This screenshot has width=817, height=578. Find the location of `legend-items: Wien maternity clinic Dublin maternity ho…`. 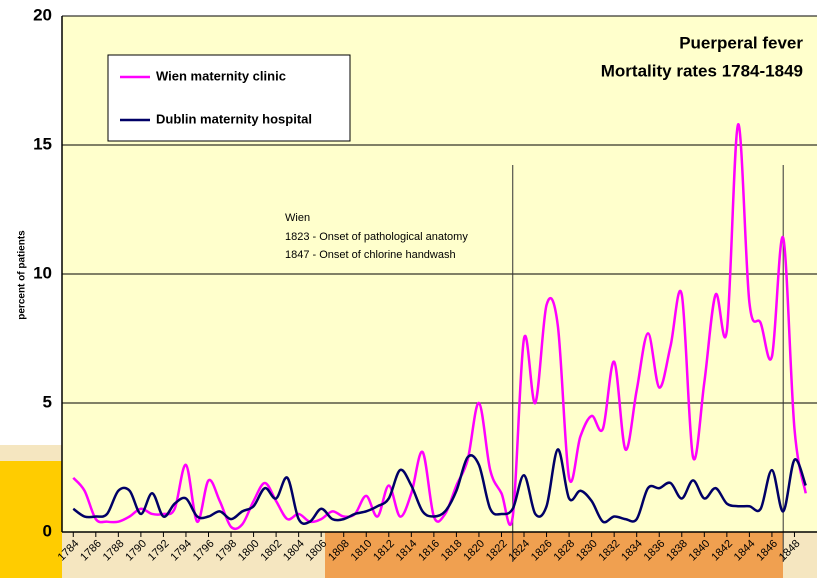

legend-items: Wien maternity clinic Dublin maternity ho… is located at coordinates (216, 97).